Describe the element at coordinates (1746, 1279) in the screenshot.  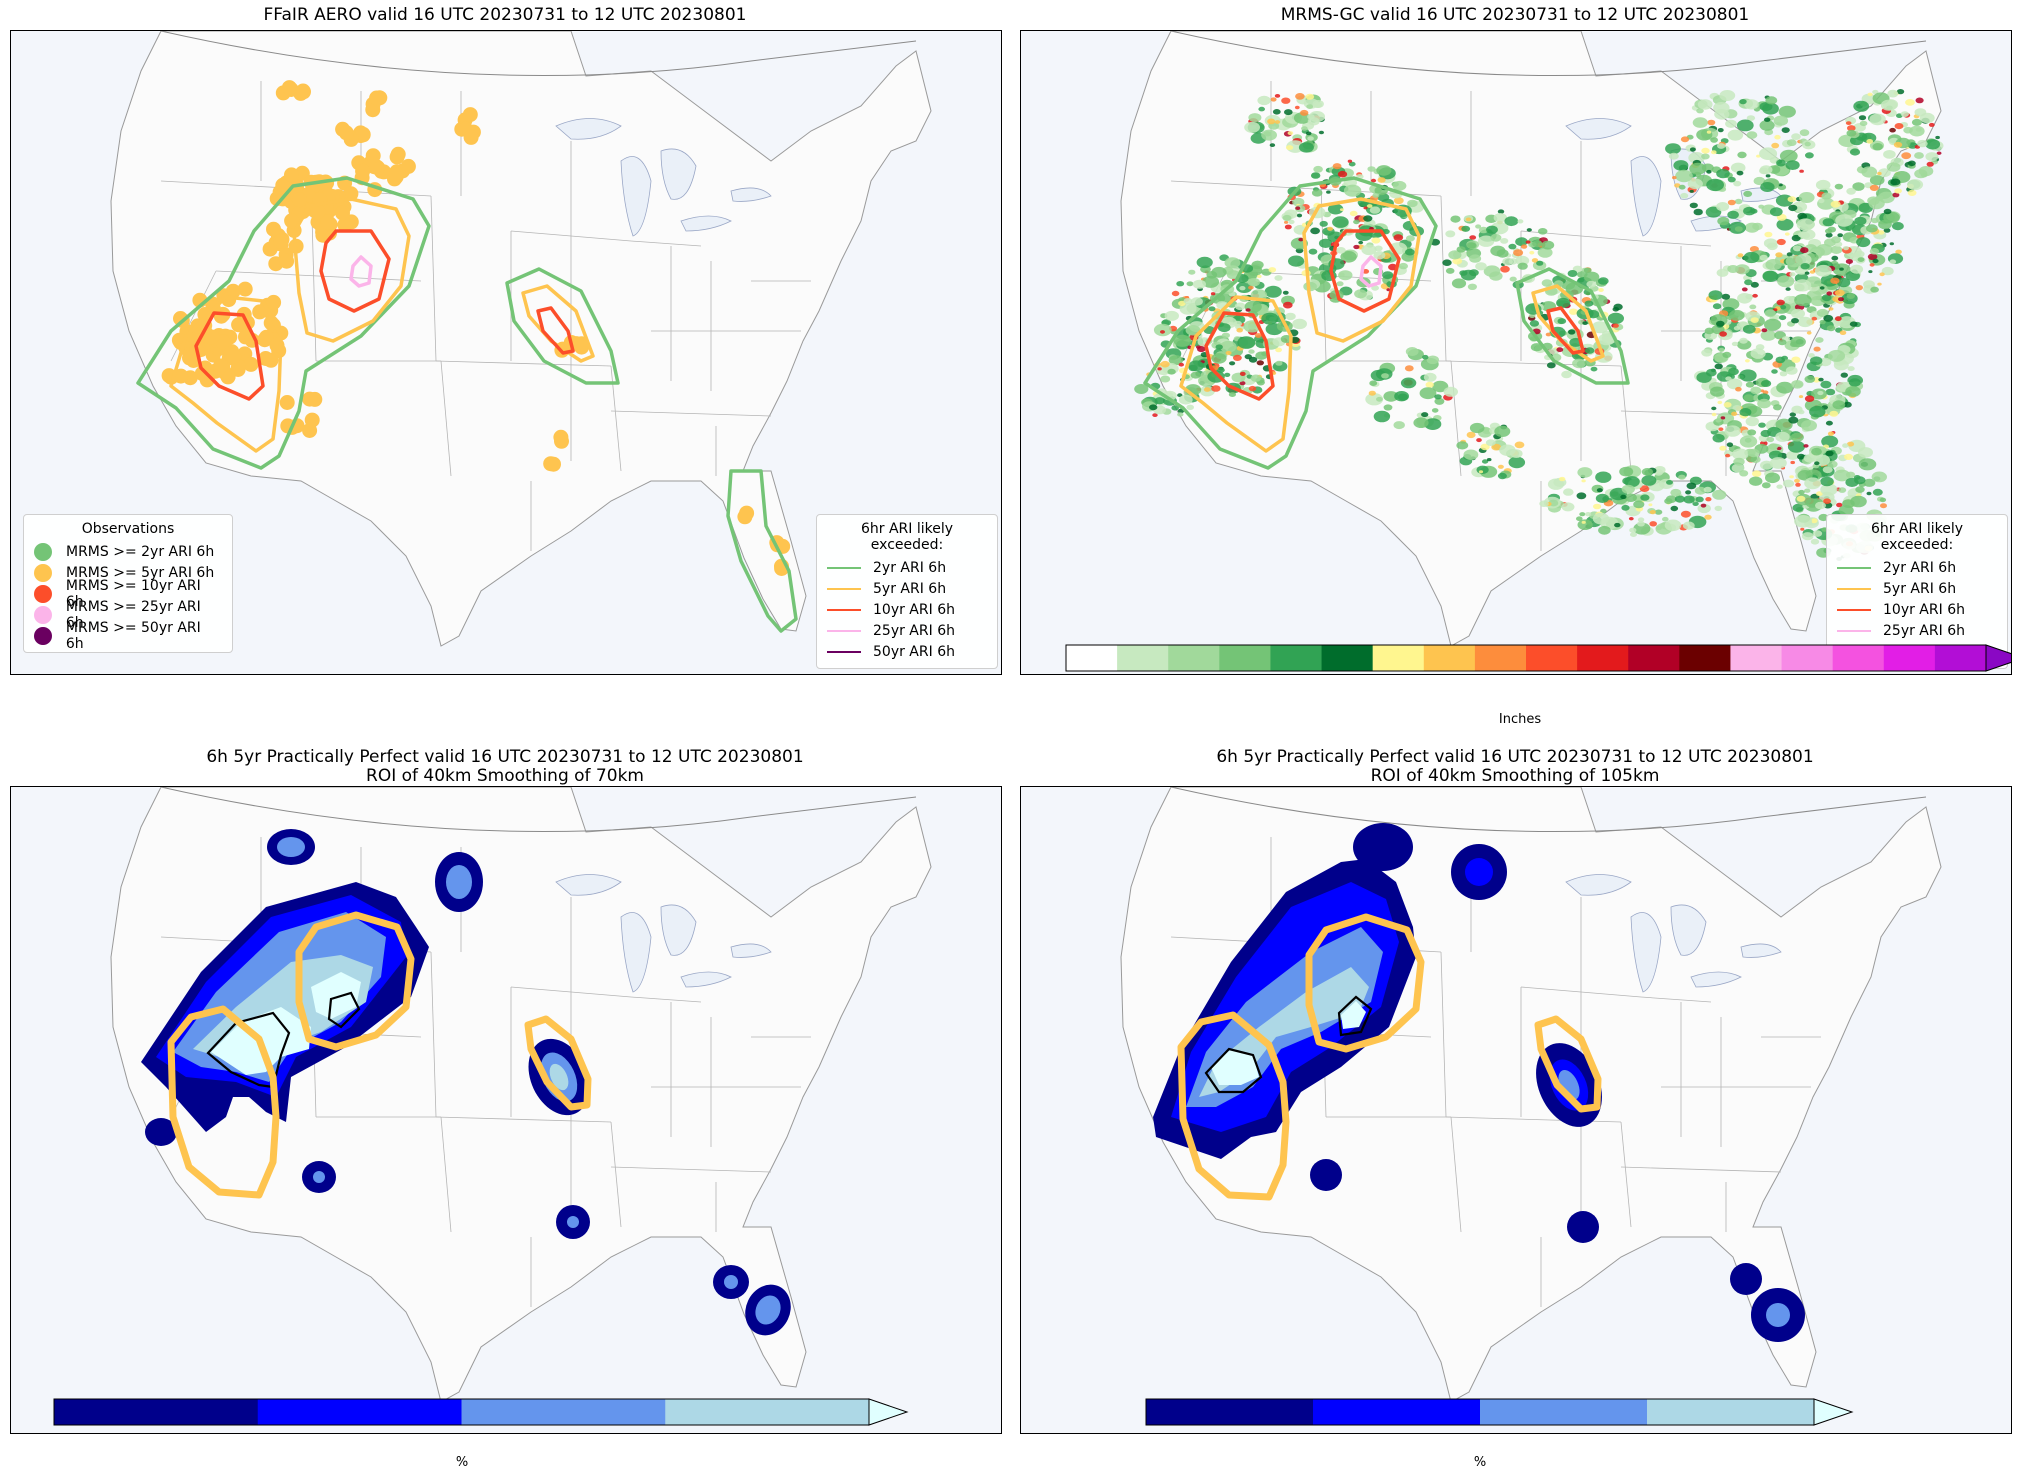
I see `prob-blob-florida-north` at that location.